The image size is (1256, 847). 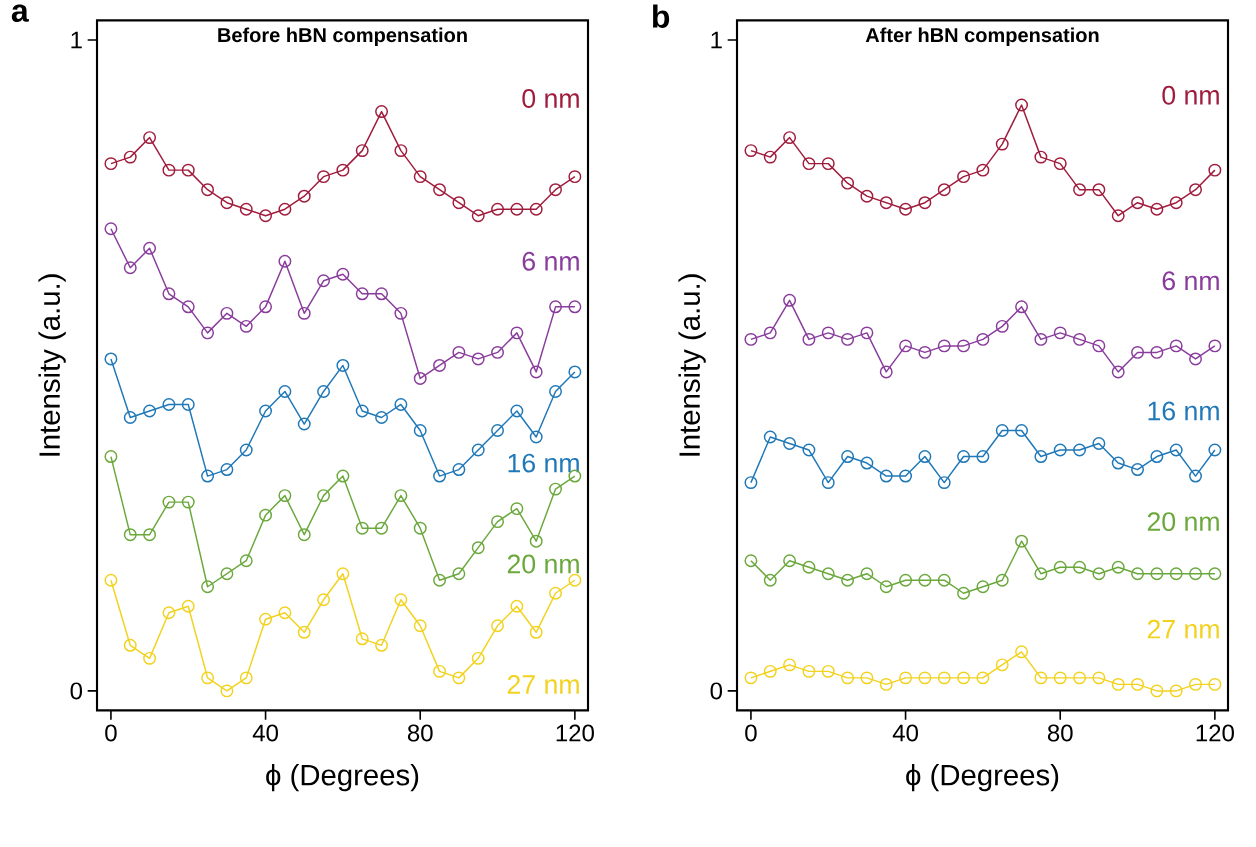 I want to click on series-label: 27 nm, so click(x=1183, y=629).